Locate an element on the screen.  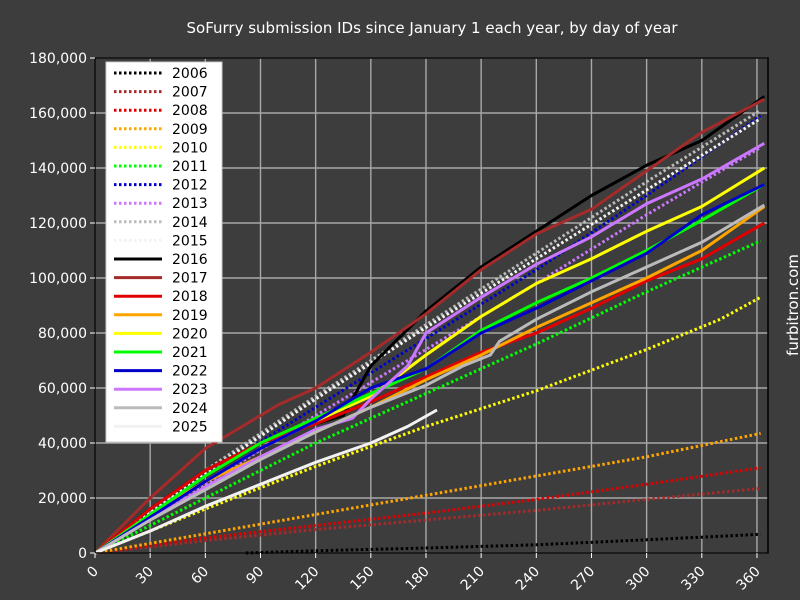
series-line-2007 is located at coordinates (427, 520).